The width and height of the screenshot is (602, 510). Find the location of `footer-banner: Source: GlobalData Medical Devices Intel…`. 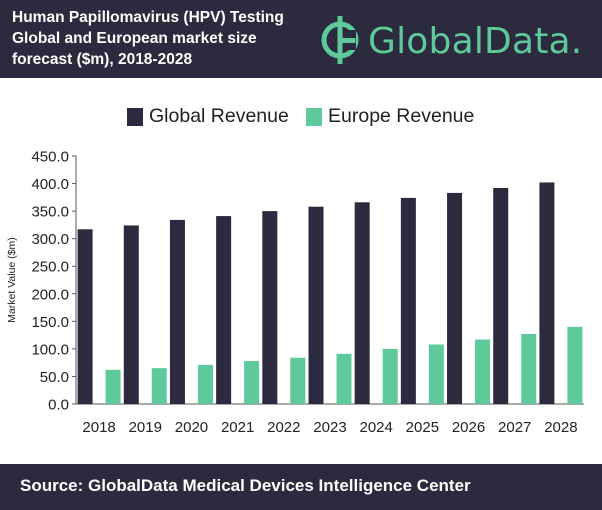

footer-banner: Source: GlobalData Medical Devices Intel… is located at coordinates (301, 487).